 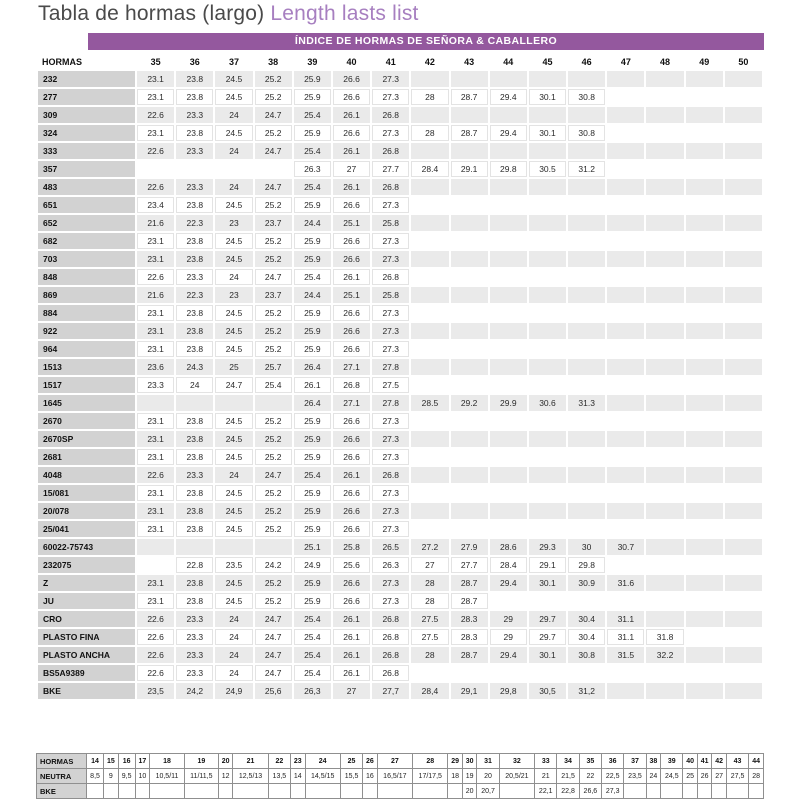 What do you see at coordinates (400, 205) in the screenshot?
I see `table-row: 651 23.4 23.8 24.5 25.2 25.9 26.6 27.3` at bounding box center [400, 205].